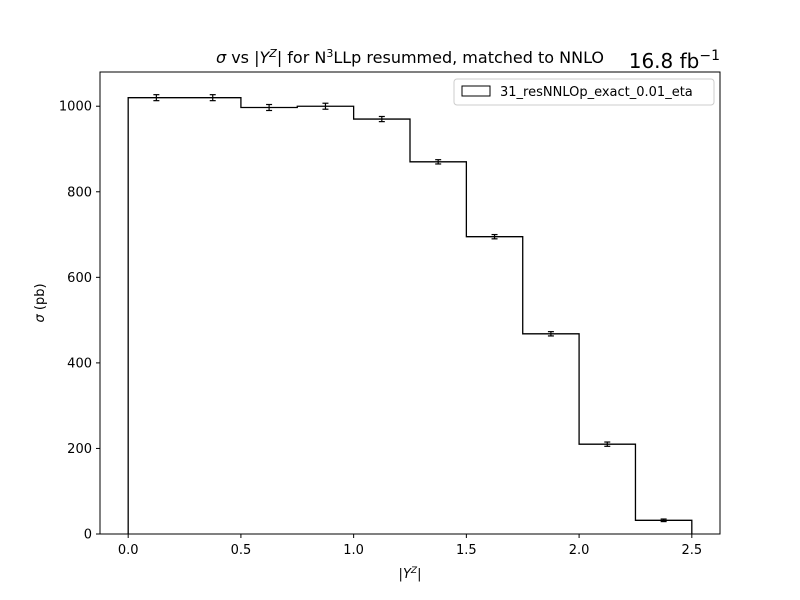 The height and width of the screenshot is (600, 800). Describe the element at coordinates (40, 302) in the screenshot. I see `y-axis-label: σ (pb)` at that location.